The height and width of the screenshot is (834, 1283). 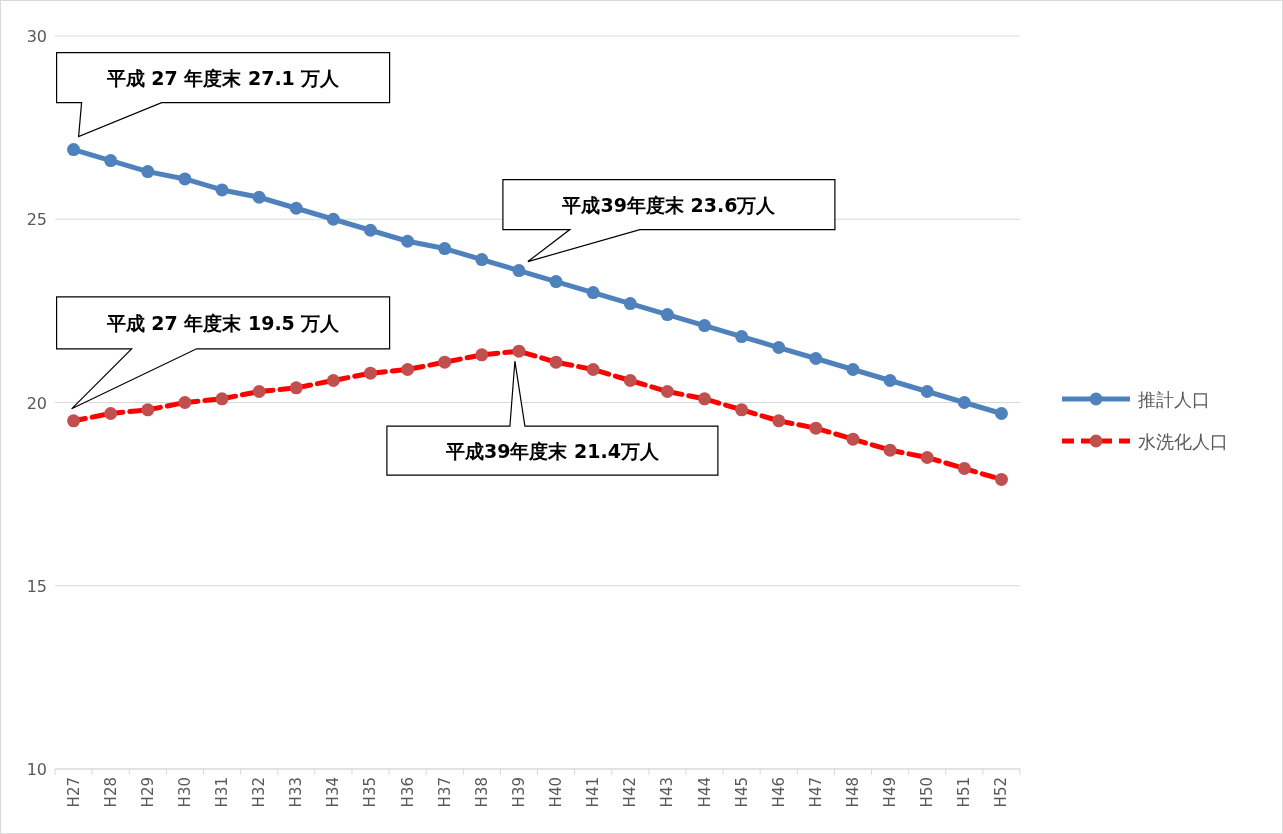 What do you see at coordinates (815, 792) in the screenshot?
I see `x-tick-label: H47` at bounding box center [815, 792].